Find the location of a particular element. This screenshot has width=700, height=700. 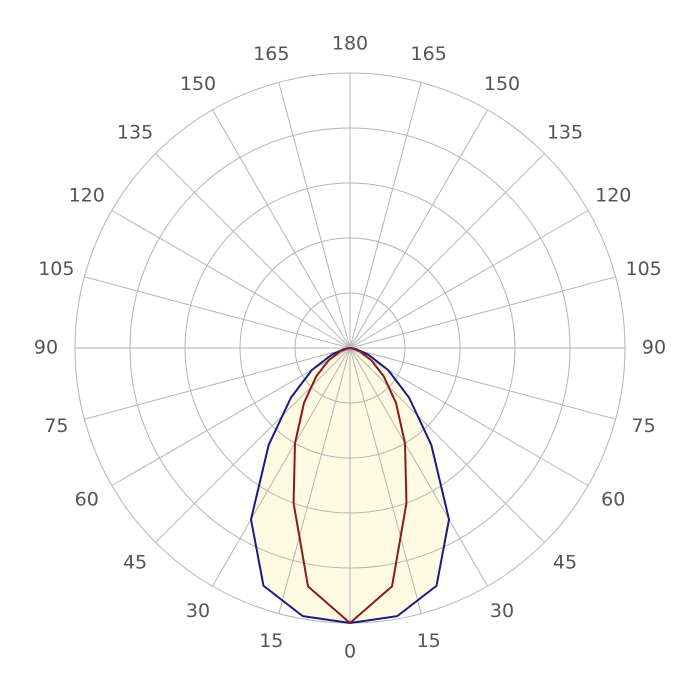

angle-label: 180 is located at coordinates (350, 44).